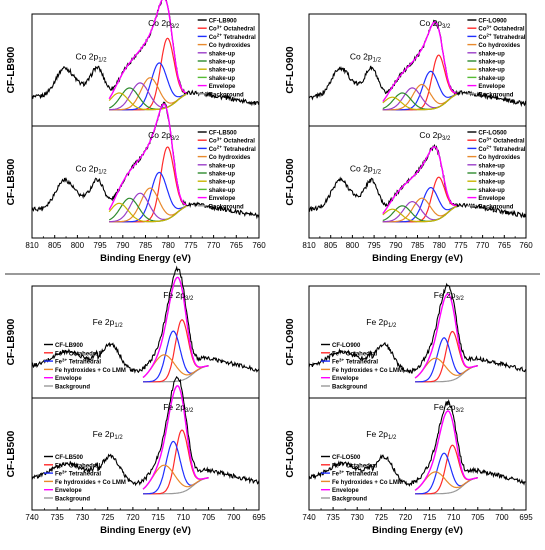  I want to click on legend-label: CF-LO900, so click(492, 22).